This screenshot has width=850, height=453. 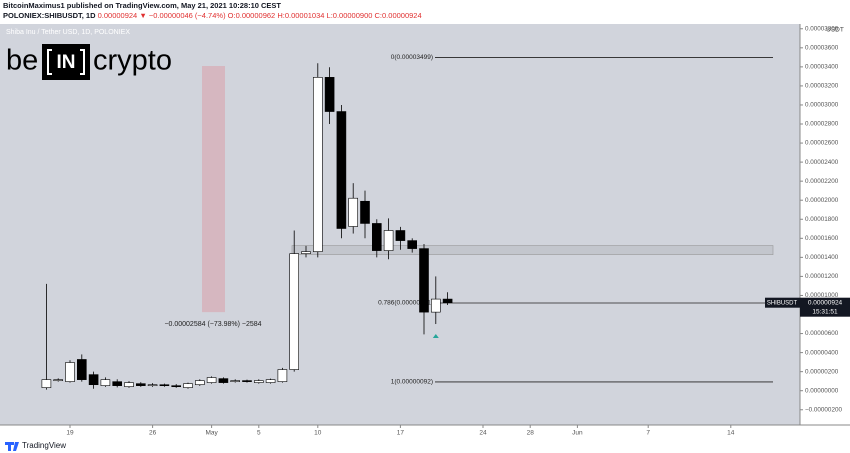 What do you see at coordinates (117, 15) in the screenshot?
I see `price: 0.00000924` at bounding box center [117, 15].